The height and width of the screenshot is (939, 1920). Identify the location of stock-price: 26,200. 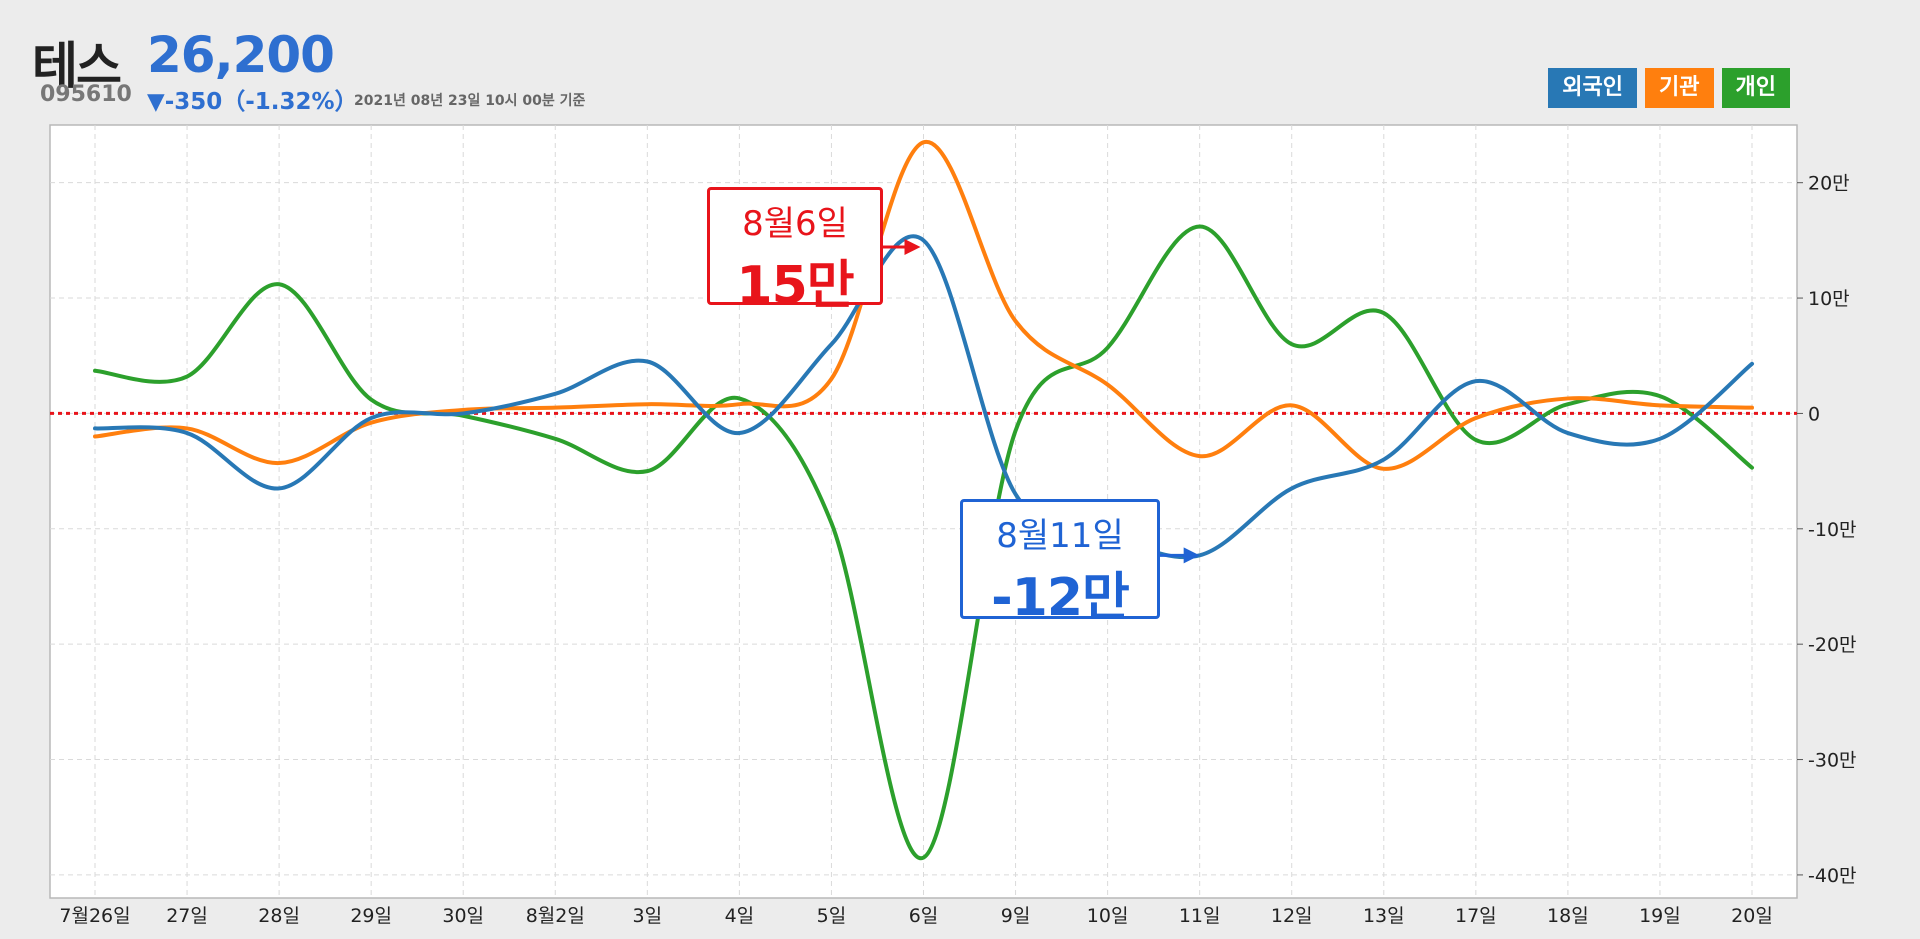
(241, 55).